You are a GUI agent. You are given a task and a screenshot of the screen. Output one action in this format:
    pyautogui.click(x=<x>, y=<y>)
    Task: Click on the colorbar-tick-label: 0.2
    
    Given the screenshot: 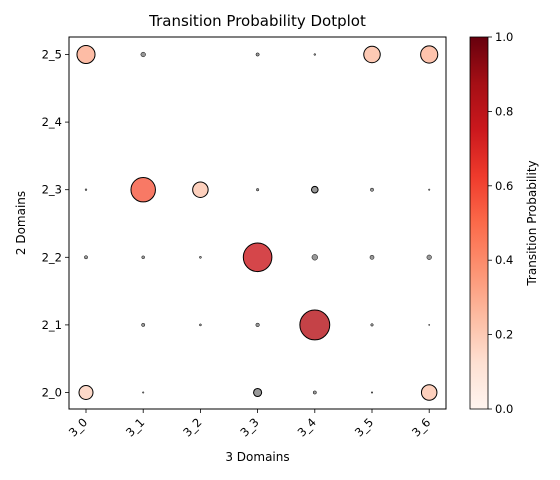 What is the action you would take?
    pyautogui.click(x=504, y=335)
    